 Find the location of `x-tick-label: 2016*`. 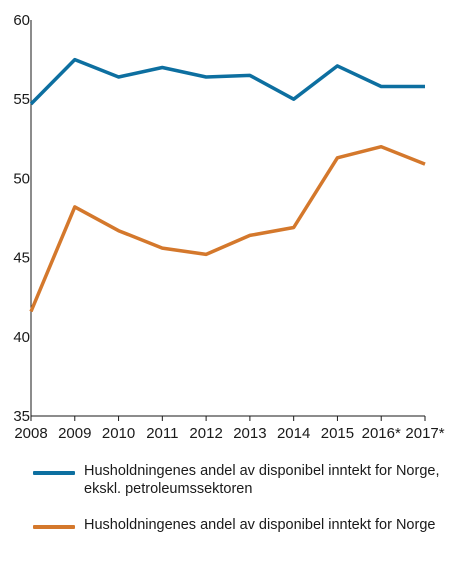

x-tick-label: 2016* is located at coordinates (381, 433).